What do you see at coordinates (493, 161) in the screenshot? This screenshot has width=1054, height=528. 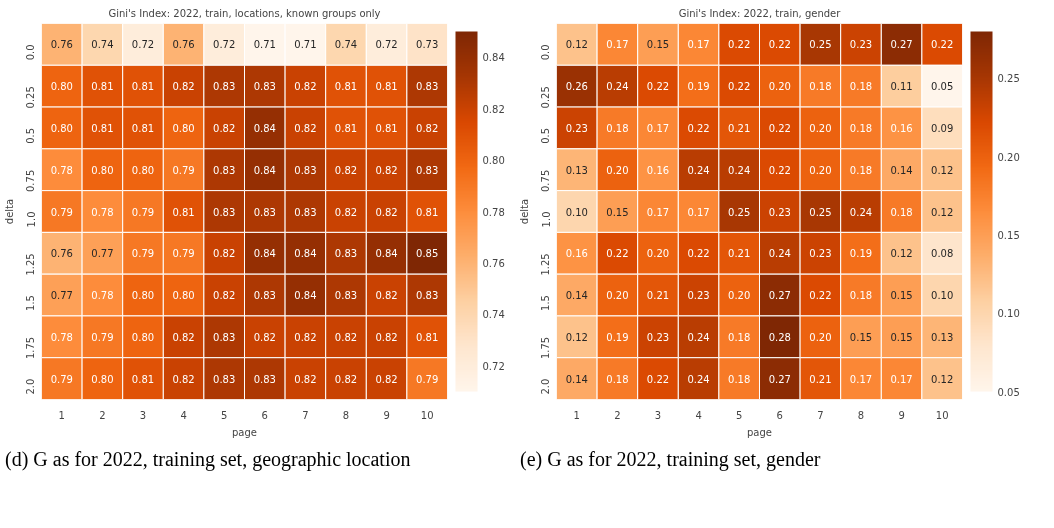 I see `color-bar-label: 0.80` at bounding box center [493, 161].